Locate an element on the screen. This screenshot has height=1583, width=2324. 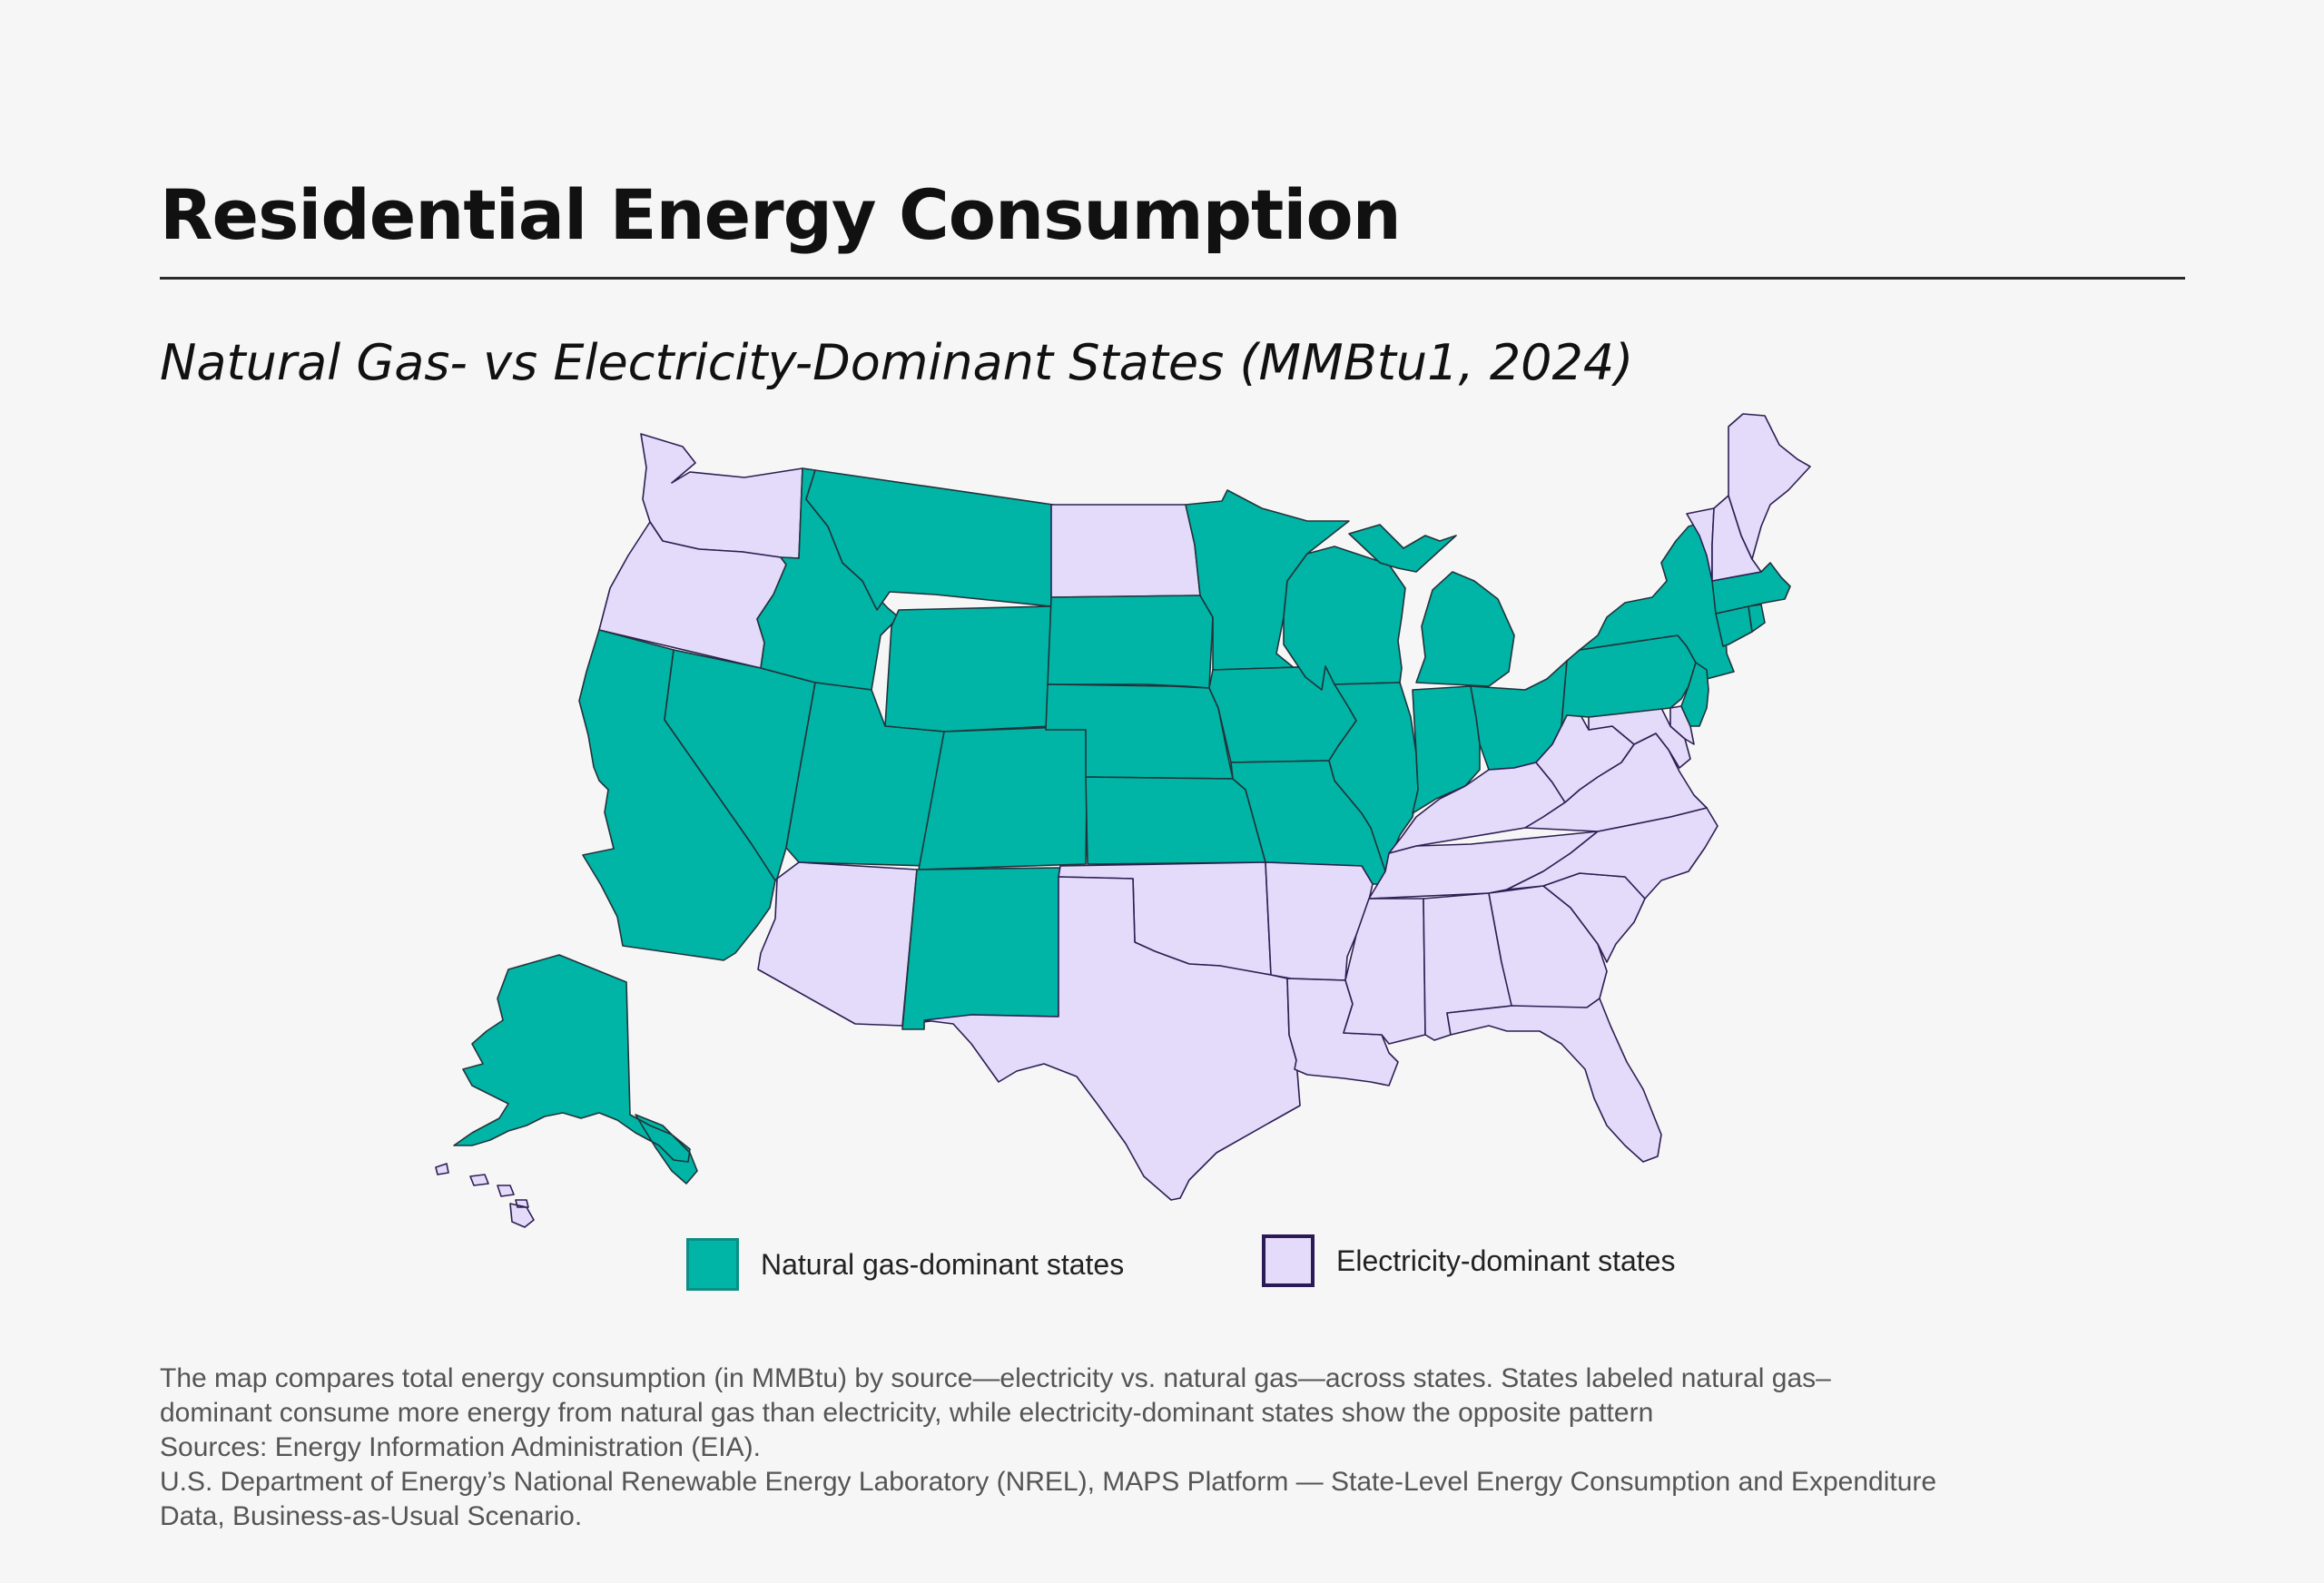
state-WI is located at coordinates (1344, 618).